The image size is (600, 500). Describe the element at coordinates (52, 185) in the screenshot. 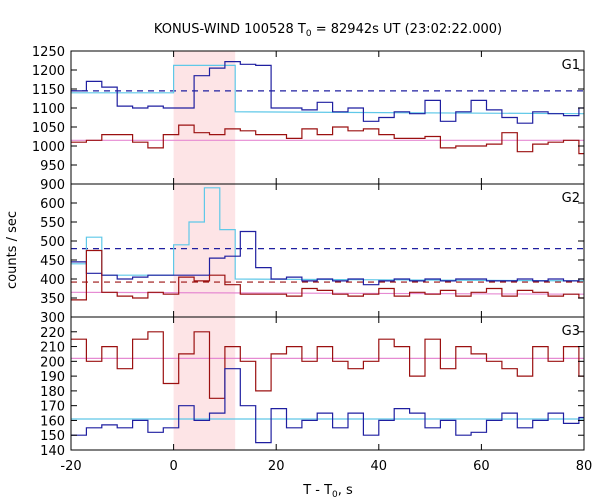

I see `y-tick-label: 900` at that location.